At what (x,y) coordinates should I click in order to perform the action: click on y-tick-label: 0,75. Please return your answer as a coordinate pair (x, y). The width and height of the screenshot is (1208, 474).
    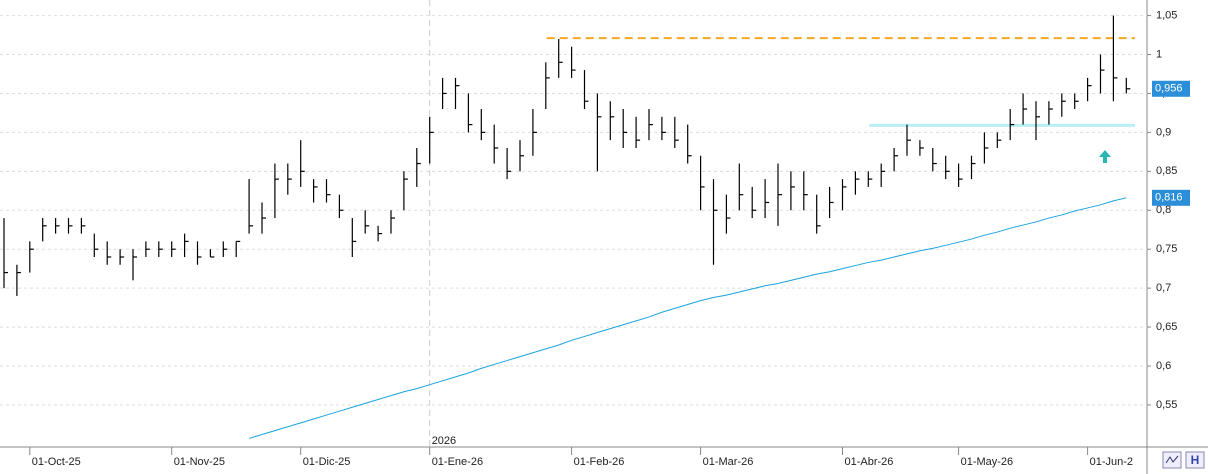
    Looking at the image, I should click on (1166, 249).